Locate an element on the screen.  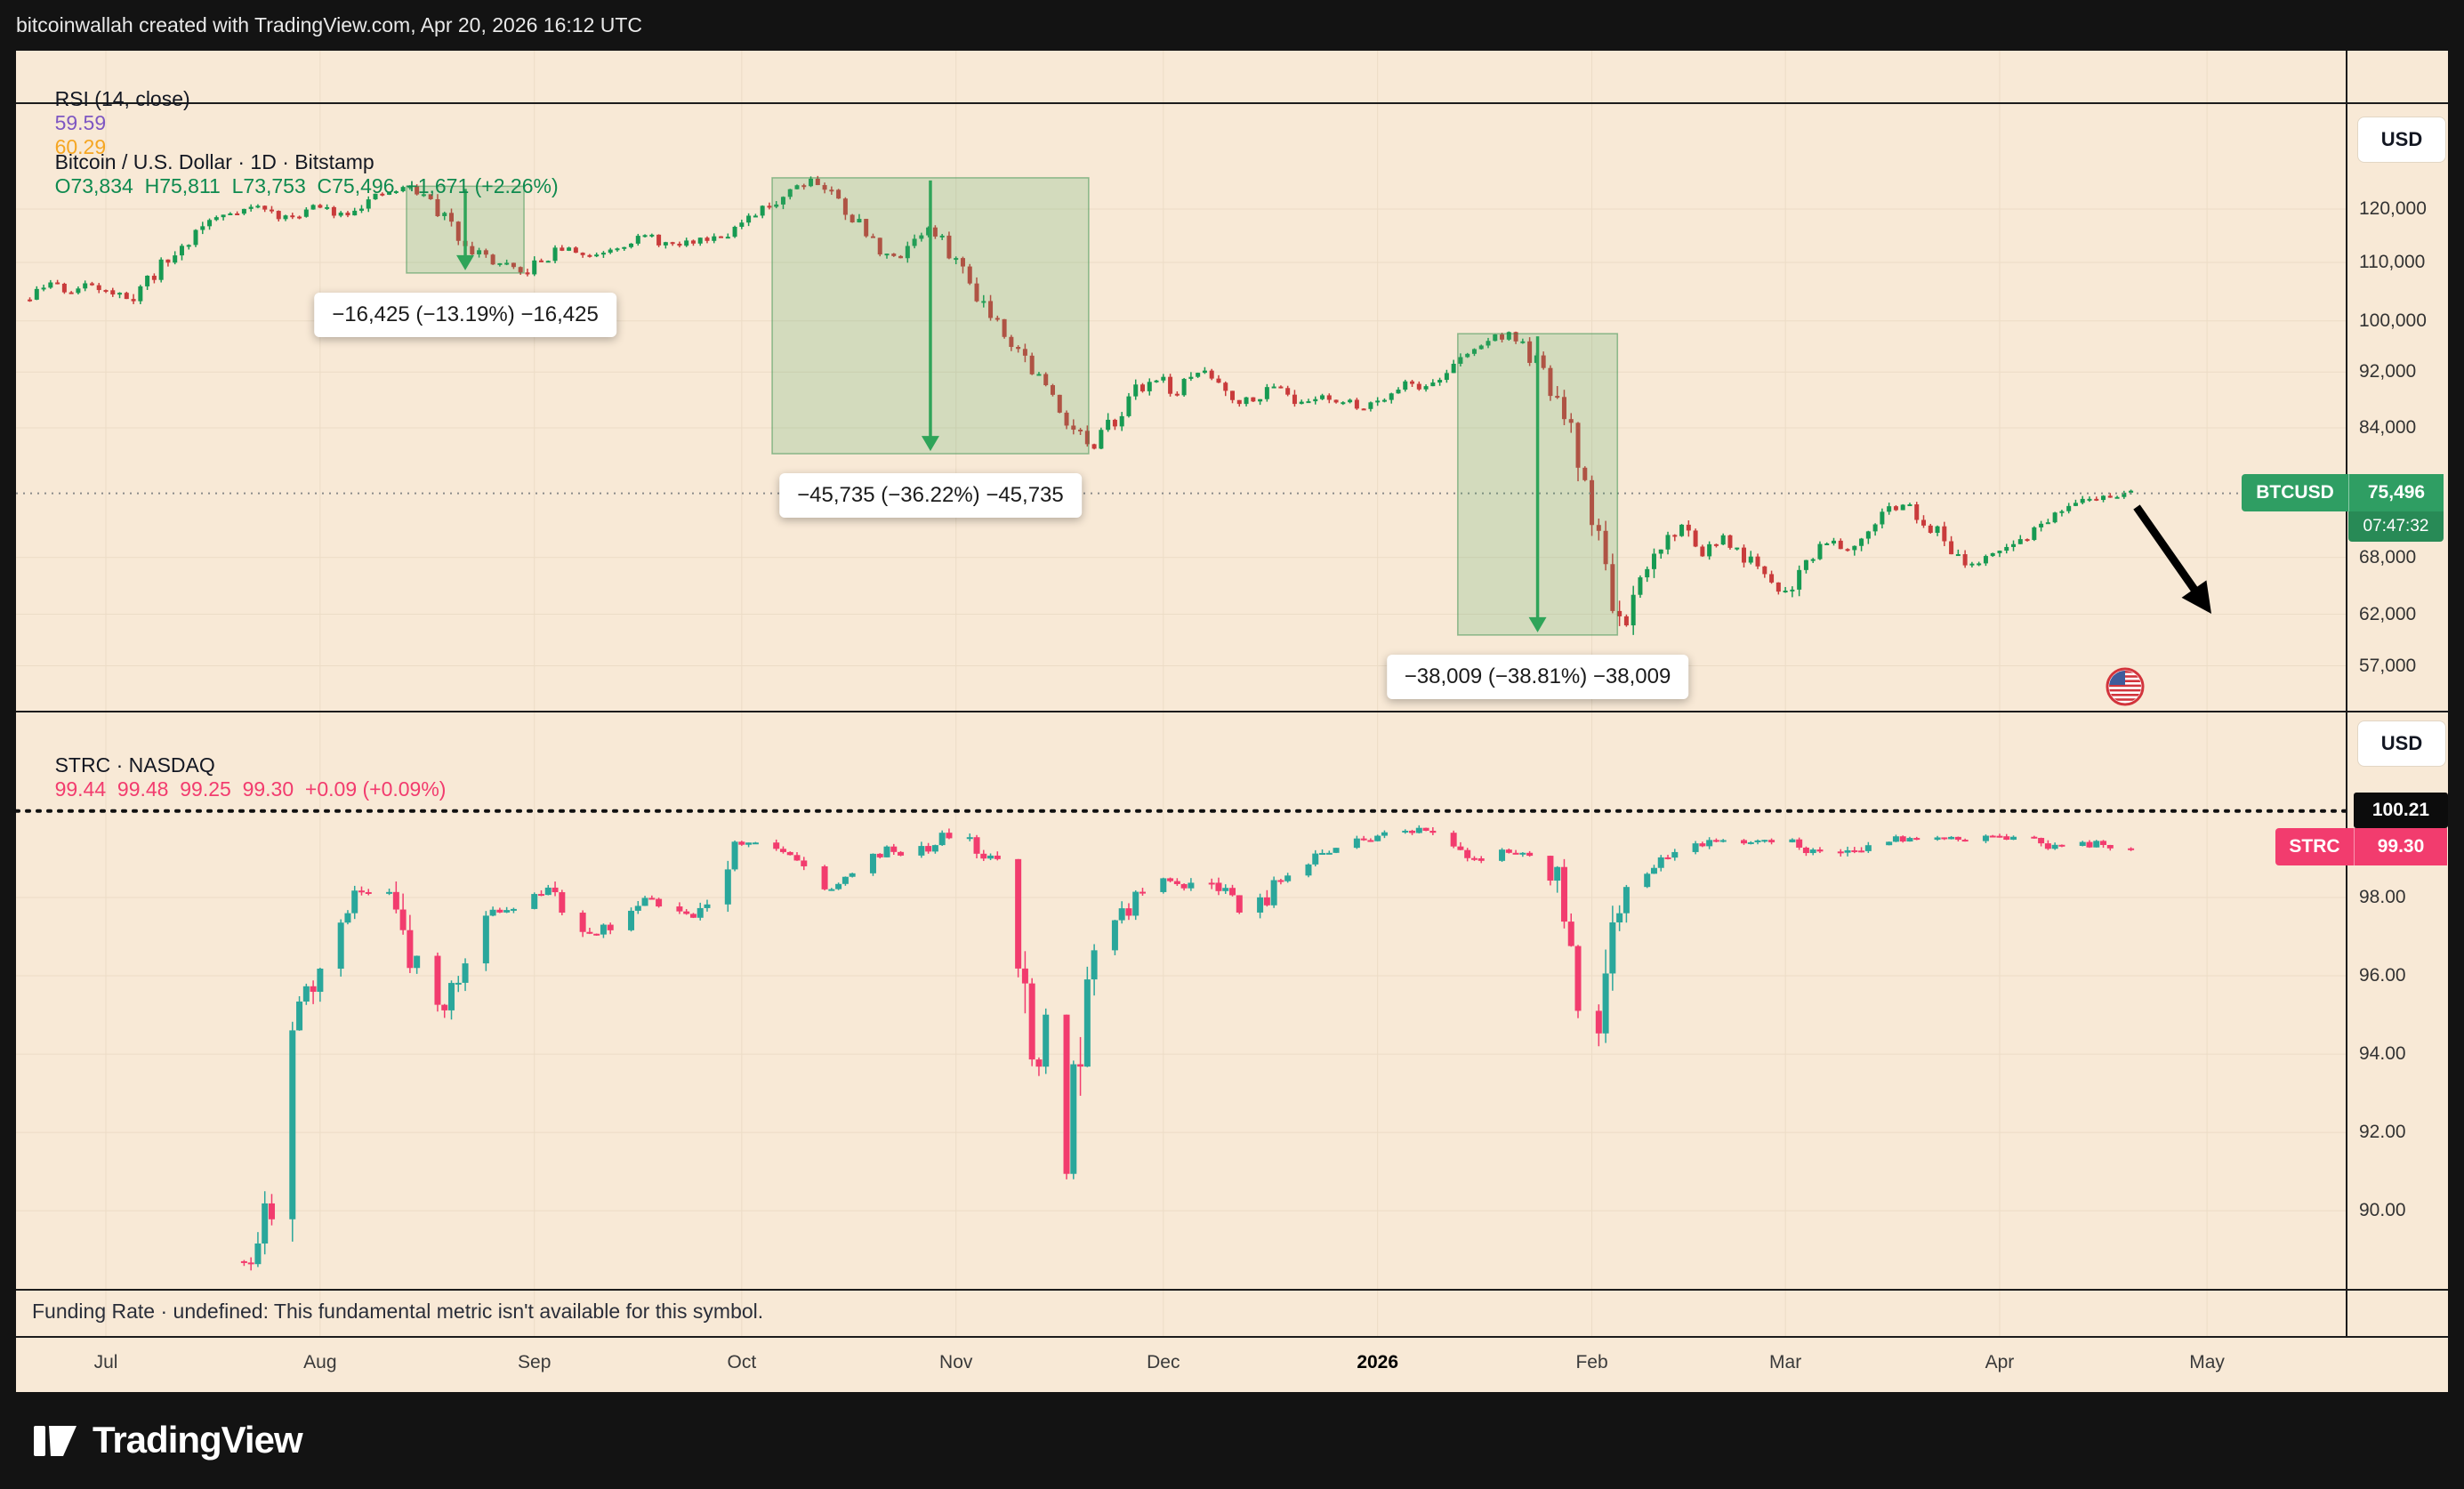
tradingview-logo: TradingView is located at coordinates (168, 1440).